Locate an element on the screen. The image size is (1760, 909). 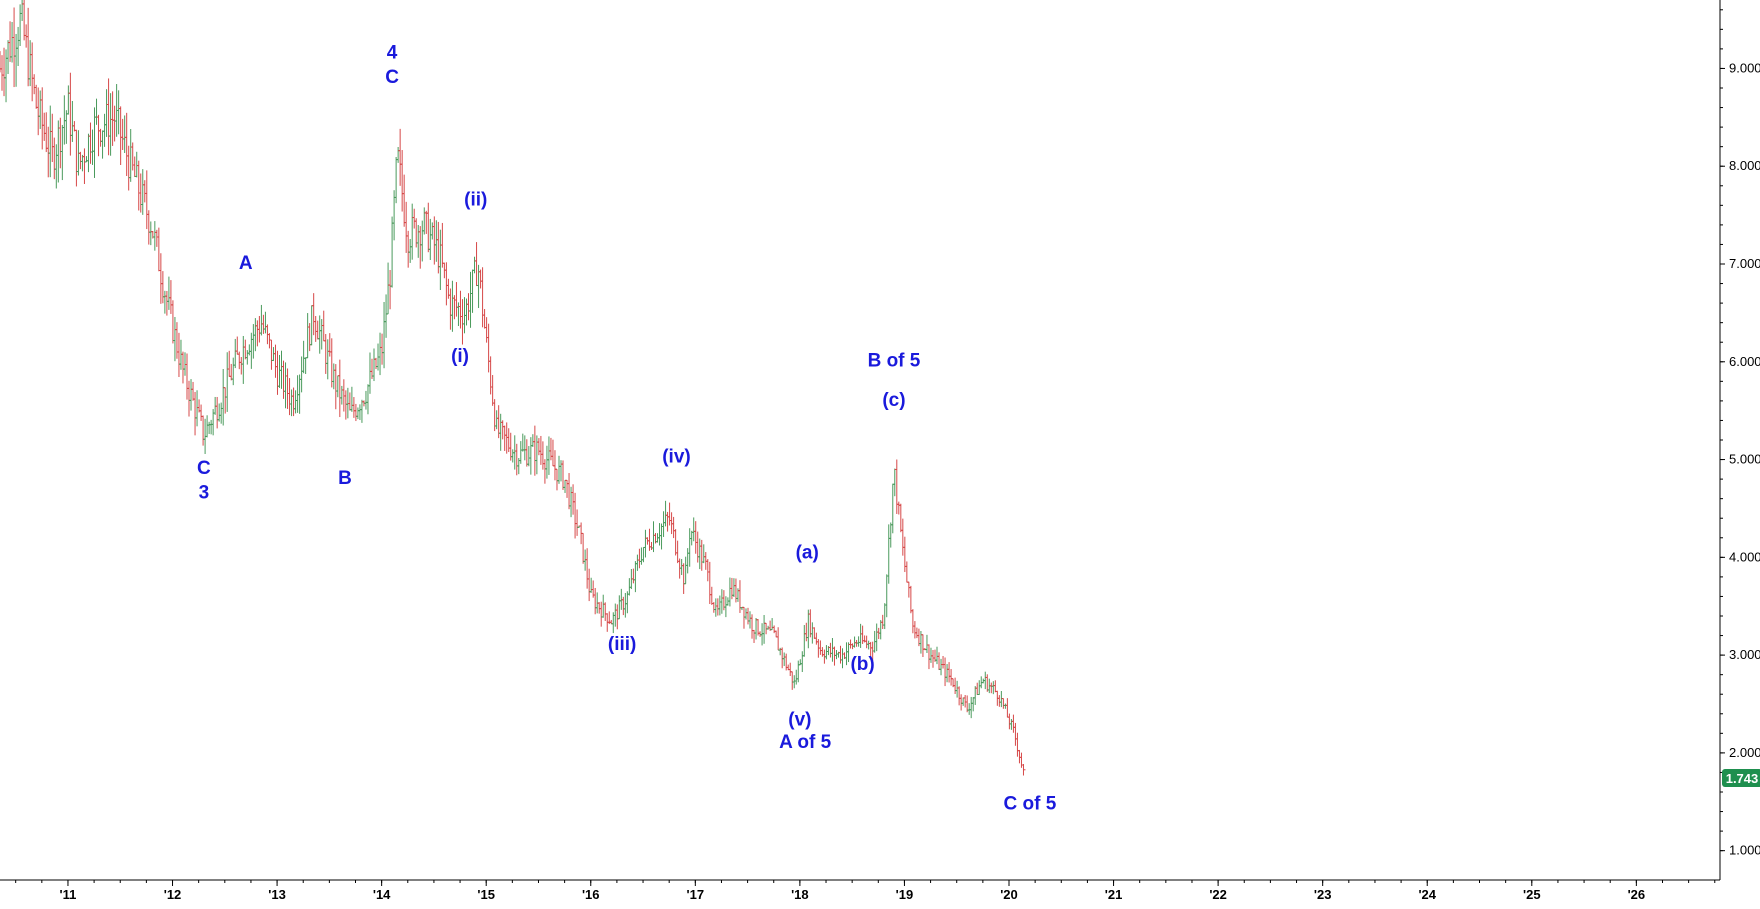
wave-label: 4 is located at coordinates (392, 53).